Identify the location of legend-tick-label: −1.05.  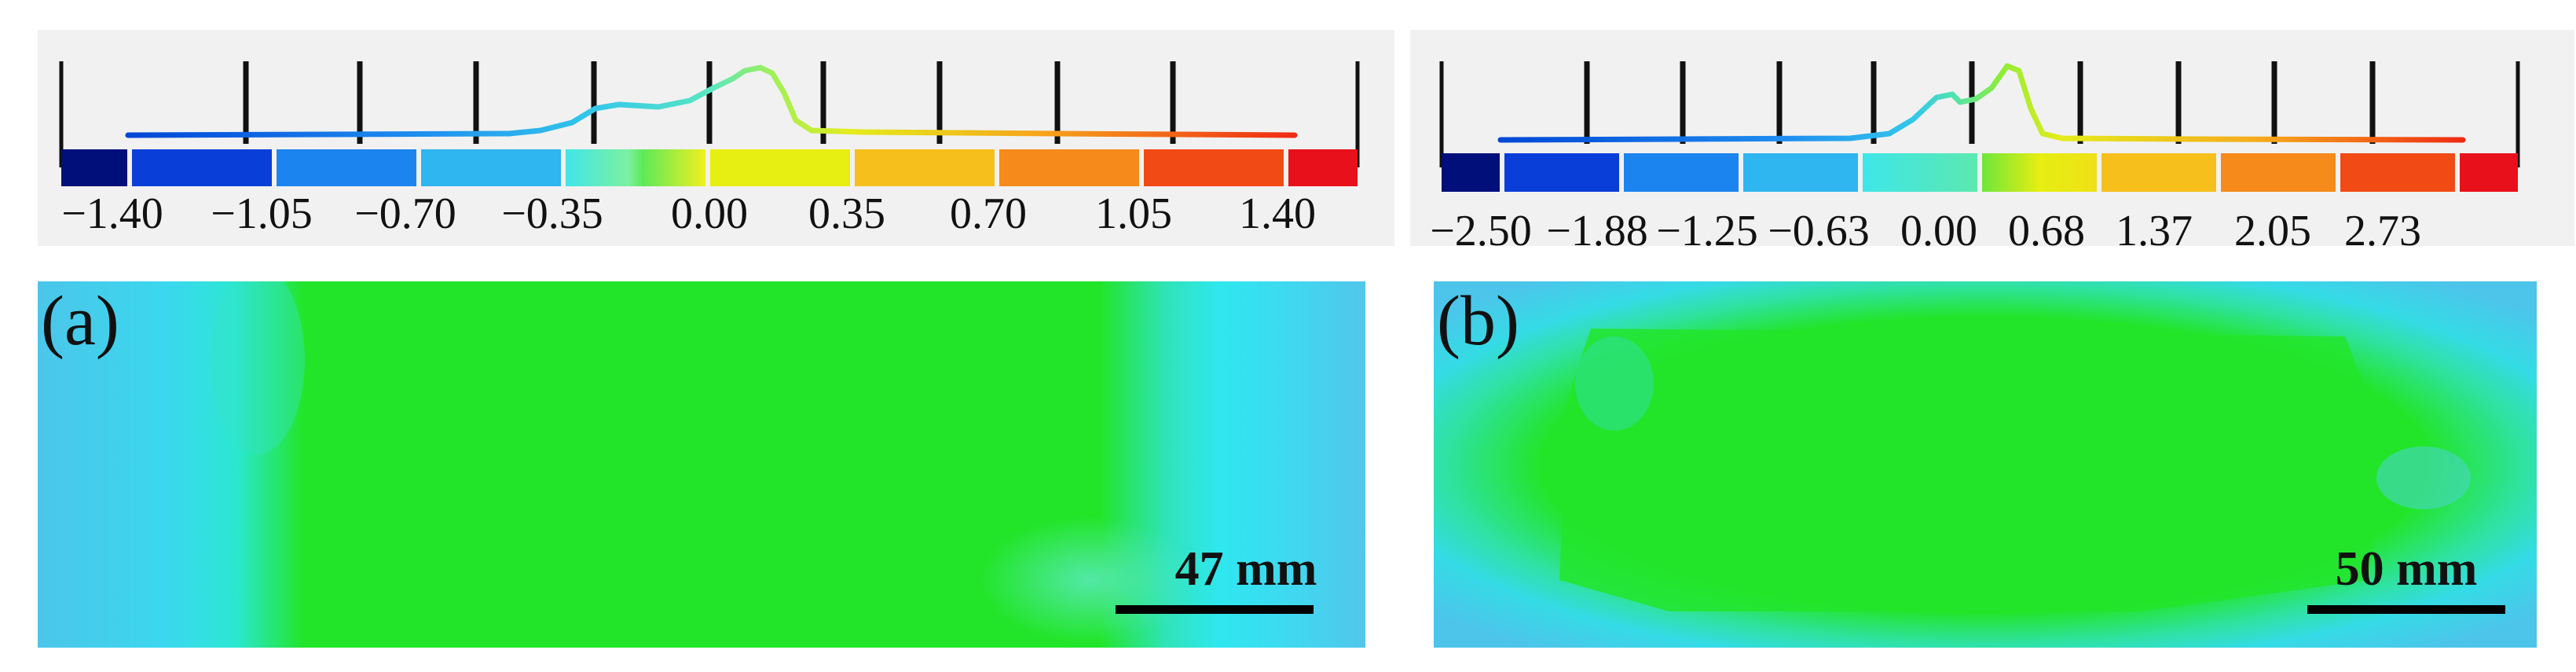
(262, 213).